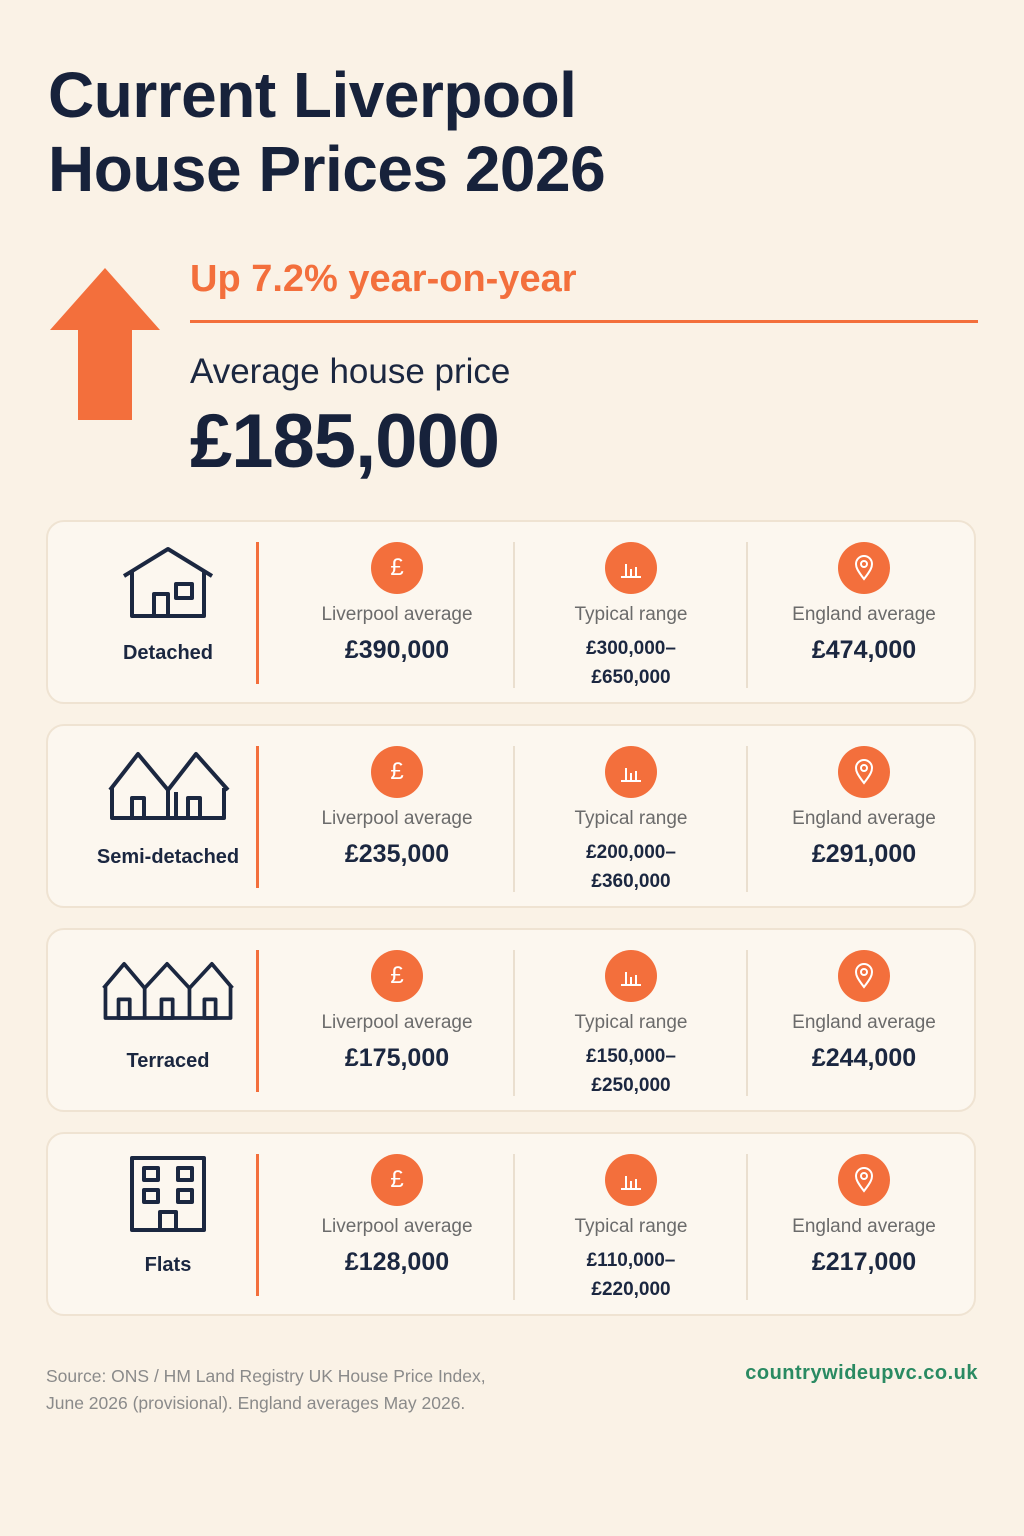 This screenshot has height=1536, width=1024. I want to click on range-low: £200,000–, so click(631, 852).